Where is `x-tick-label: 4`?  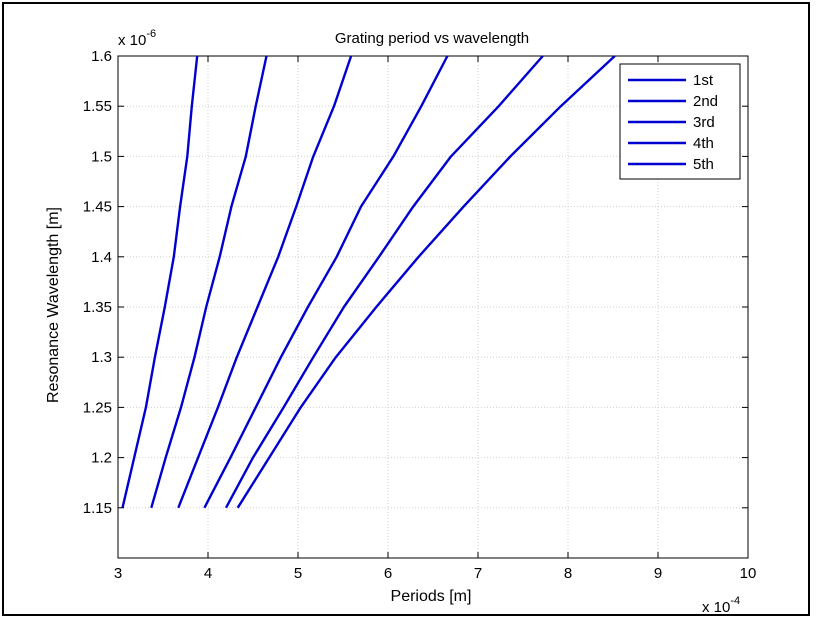 x-tick-label: 4 is located at coordinates (208, 573).